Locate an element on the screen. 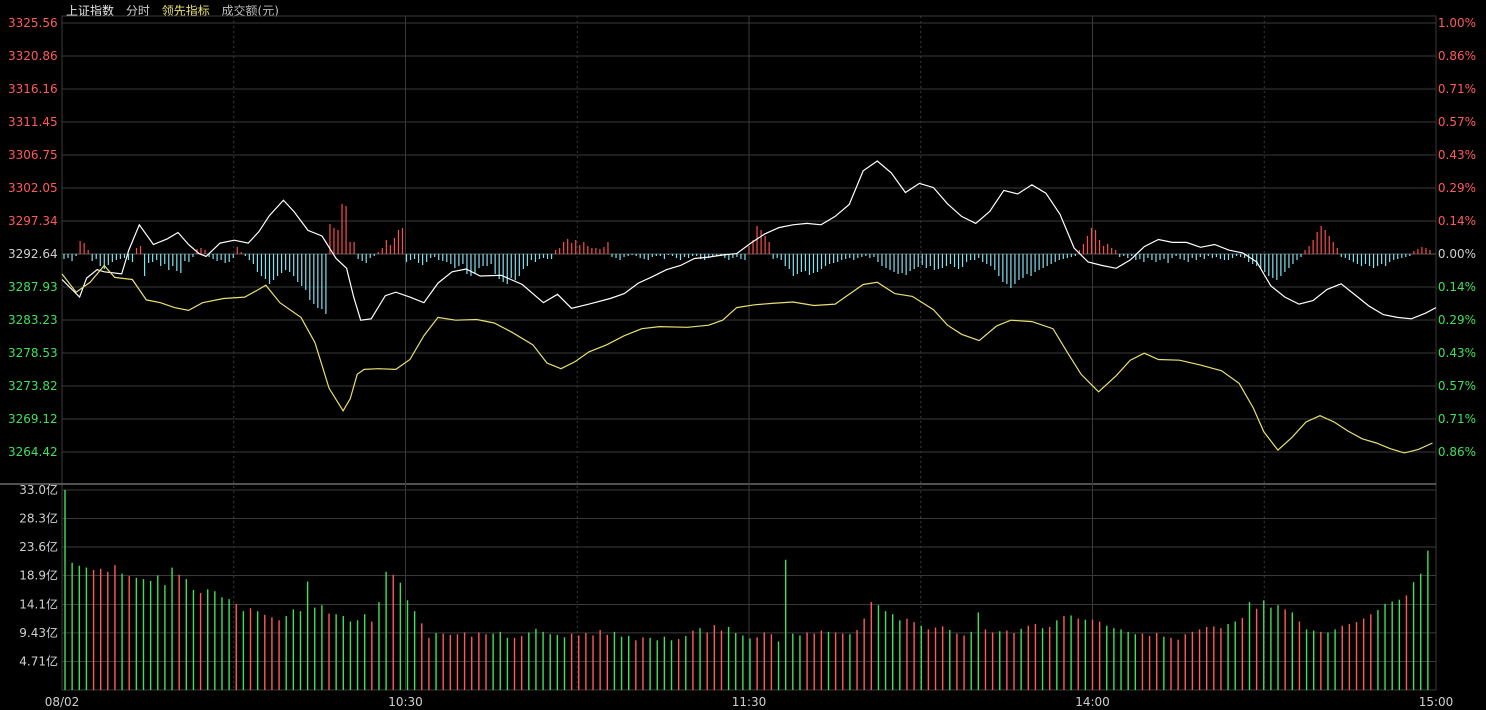 This screenshot has height=710, width=1486. price-tick-label: 3283.23 is located at coordinates (33, 320).